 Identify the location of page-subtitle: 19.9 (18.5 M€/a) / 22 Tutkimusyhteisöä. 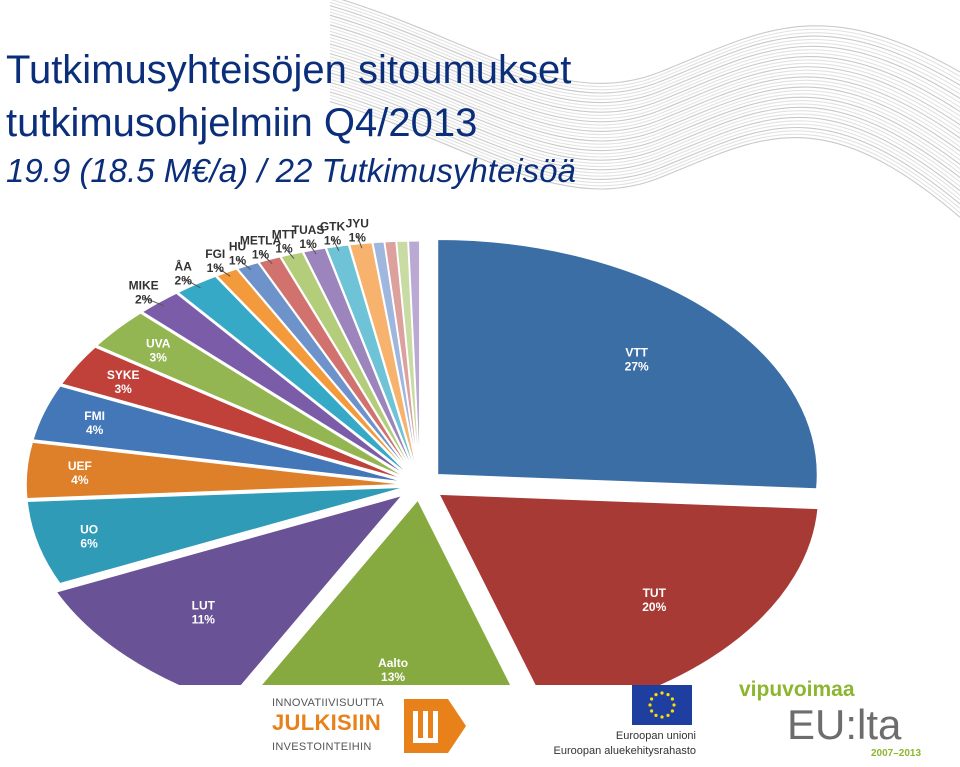
(291, 170).